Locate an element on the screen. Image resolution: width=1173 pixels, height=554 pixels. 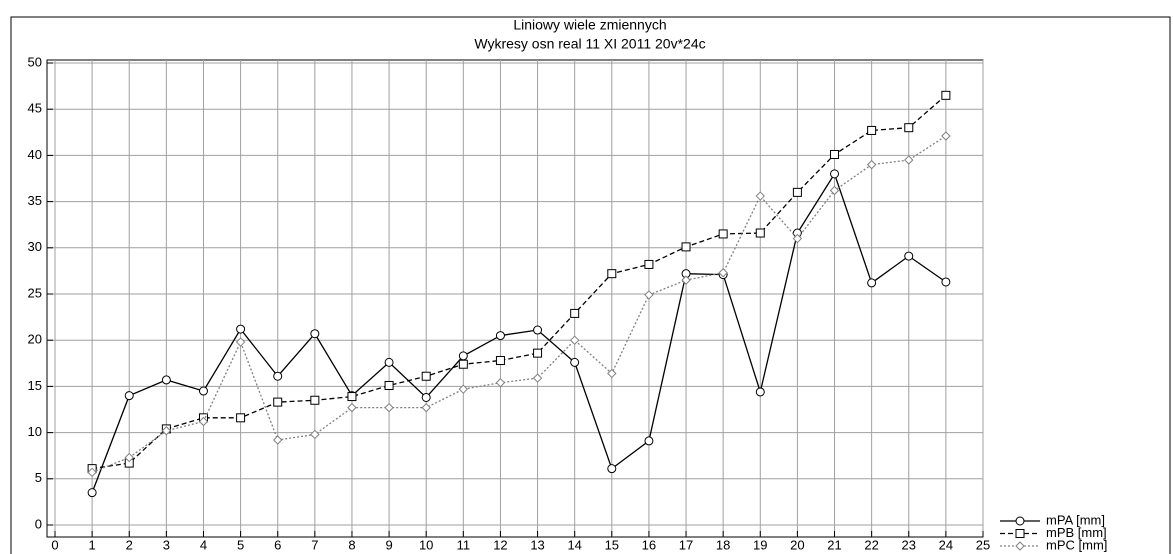
x-tick-label: 4 is located at coordinates (203, 544).